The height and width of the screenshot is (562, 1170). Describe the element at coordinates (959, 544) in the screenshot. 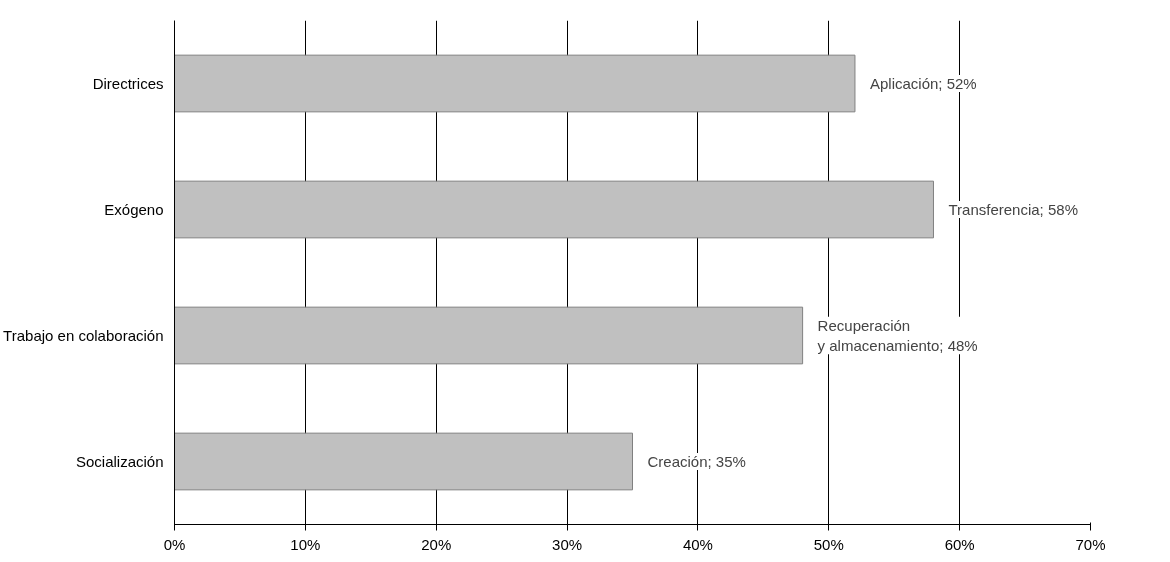

I see `x-tick-label: 60%` at that location.